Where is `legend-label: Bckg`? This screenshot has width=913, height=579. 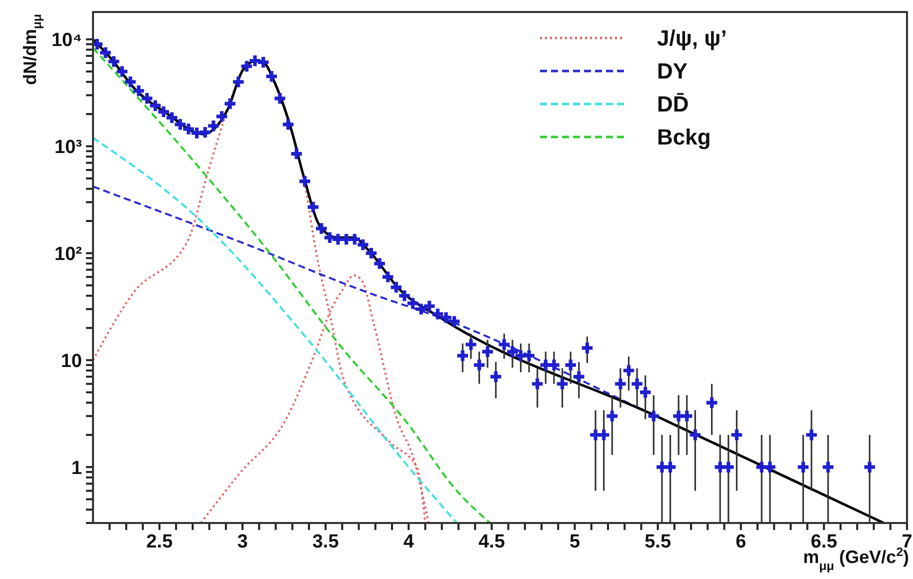 legend-label: Bckg is located at coordinates (684, 137).